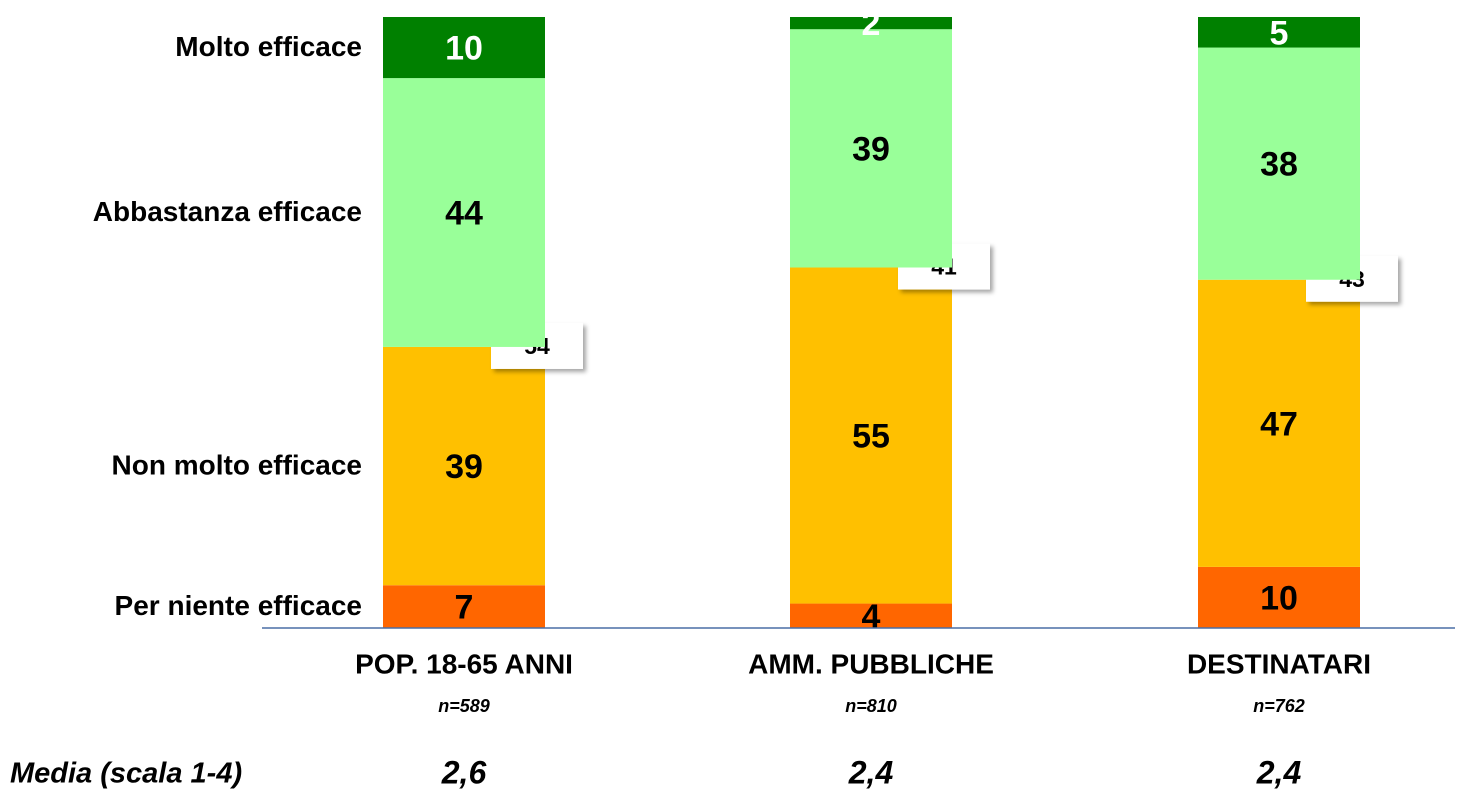 This screenshot has height=792, width=1462. I want to click on value-label: 2, so click(871, 24).